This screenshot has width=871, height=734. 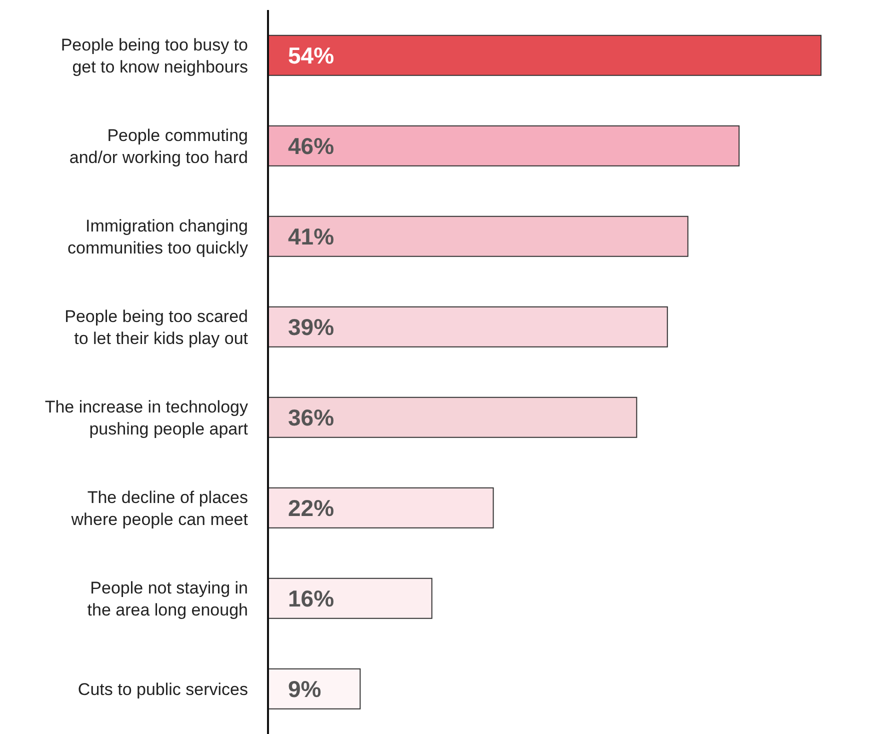 What do you see at coordinates (311, 55) in the screenshot?
I see `data-label: 54%` at bounding box center [311, 55].